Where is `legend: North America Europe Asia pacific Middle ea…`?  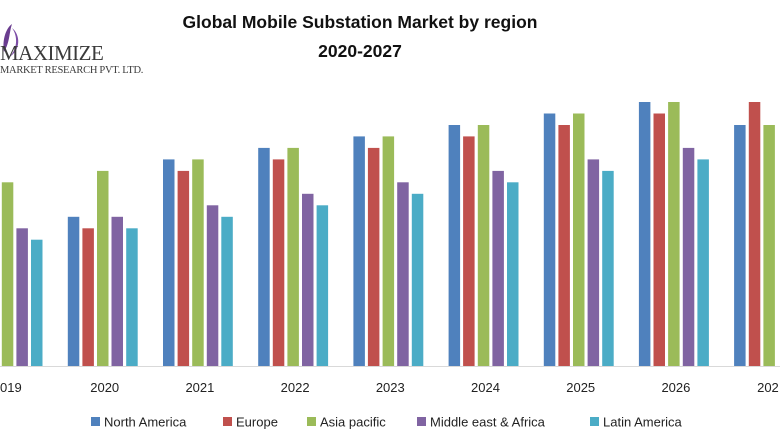
legend: North America Europe Asia pacific Middle ea… is located at coordinates (387, 422).